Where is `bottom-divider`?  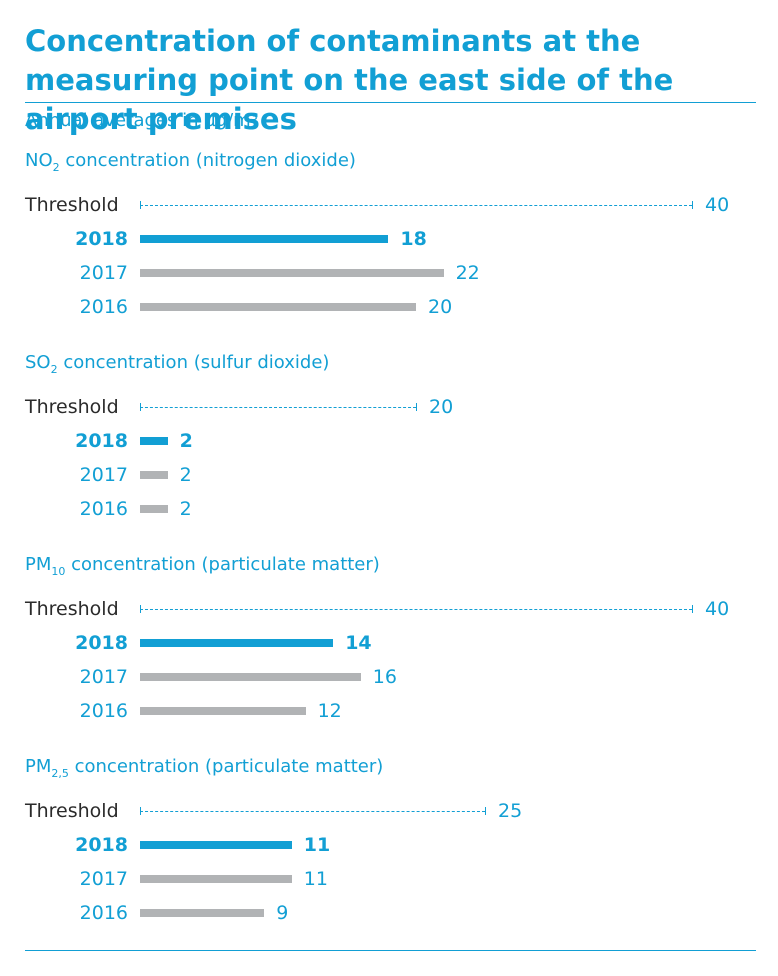 bottom-divider is located at coordinates (390, 950).